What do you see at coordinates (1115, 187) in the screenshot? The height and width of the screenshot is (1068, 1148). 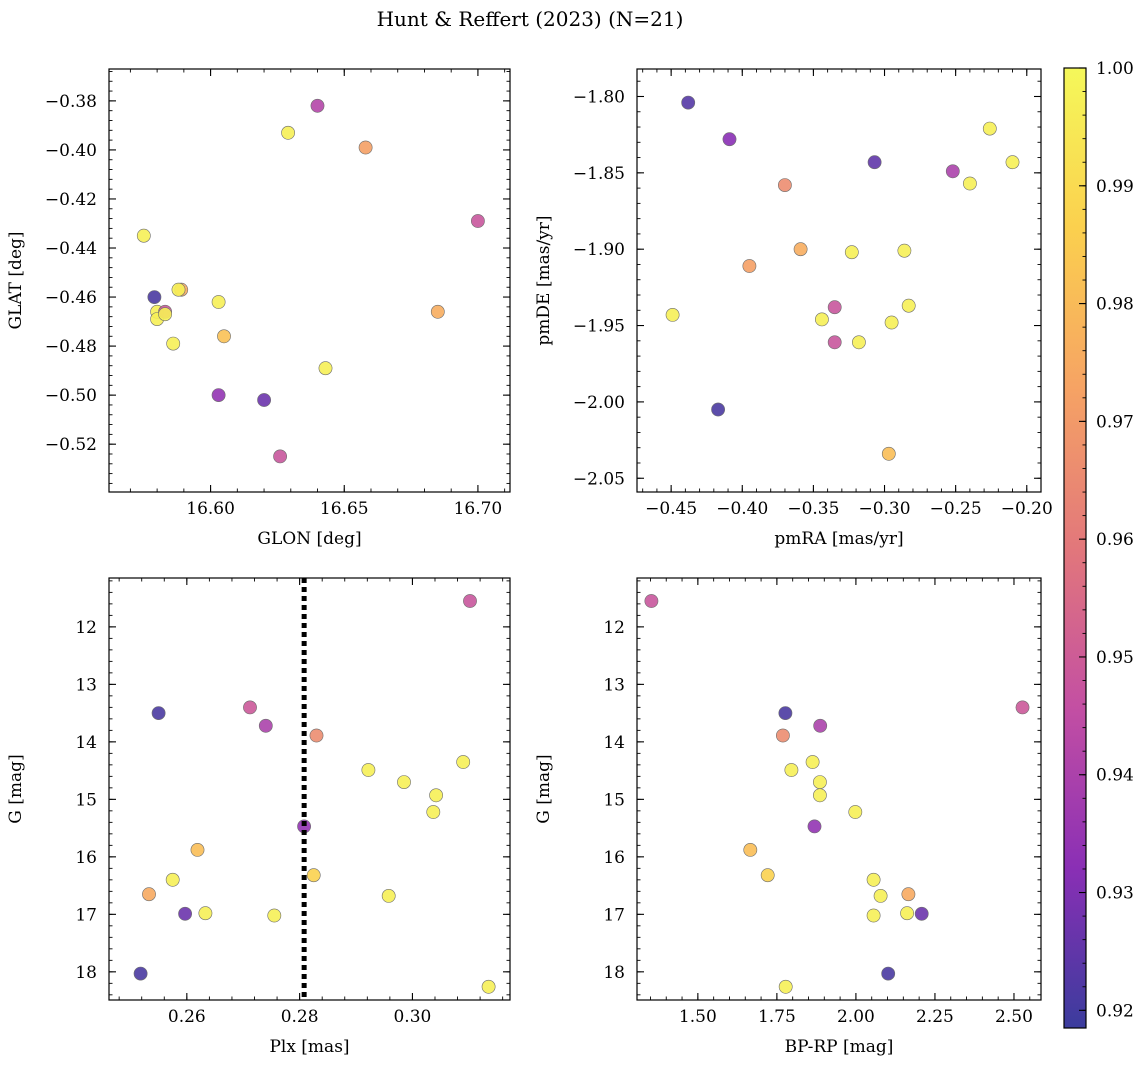 I see `colorbar-tick-label: 0.99` at bounding box center [1115, 187].